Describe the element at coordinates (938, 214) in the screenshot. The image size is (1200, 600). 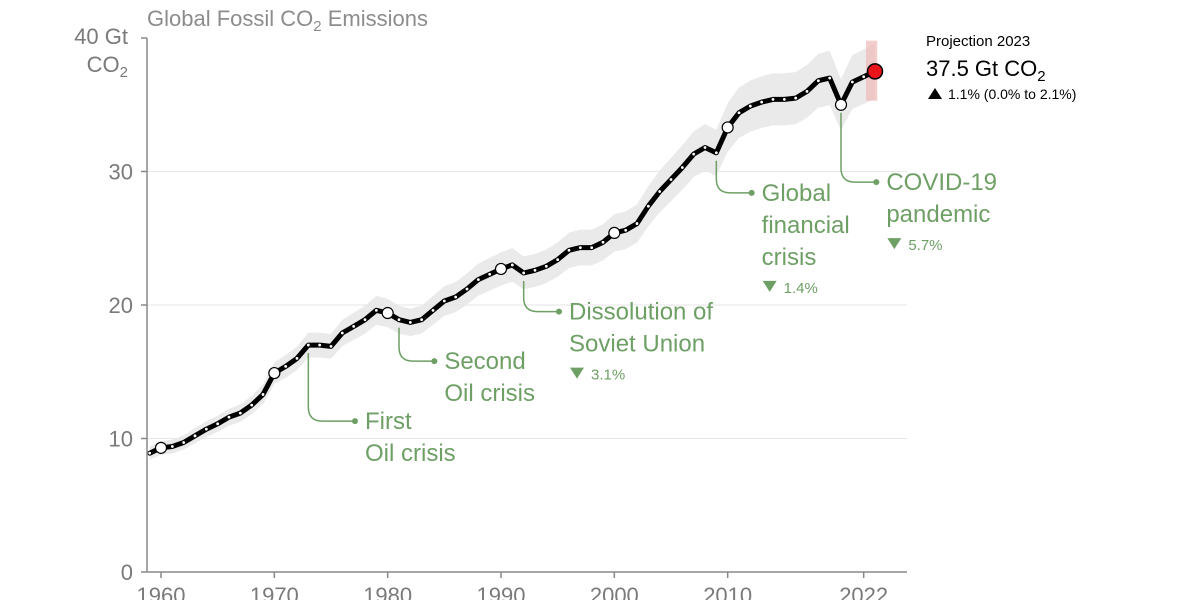
I see `annotation-label-line: pandemic` at that location.